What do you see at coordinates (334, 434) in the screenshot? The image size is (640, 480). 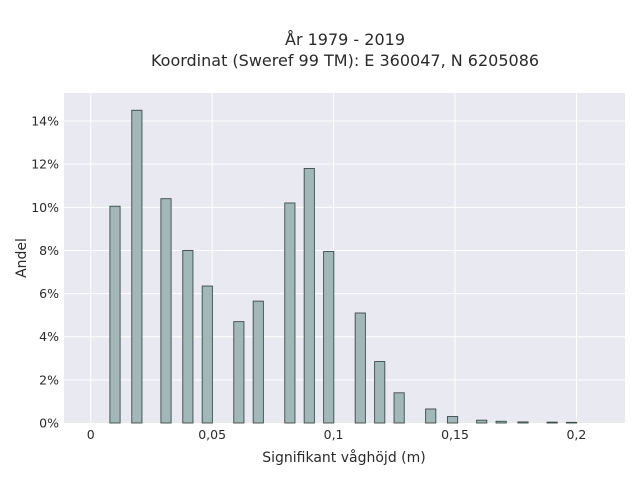 I see `x-tick-label: 0,1` at bounding box center [334, 434].